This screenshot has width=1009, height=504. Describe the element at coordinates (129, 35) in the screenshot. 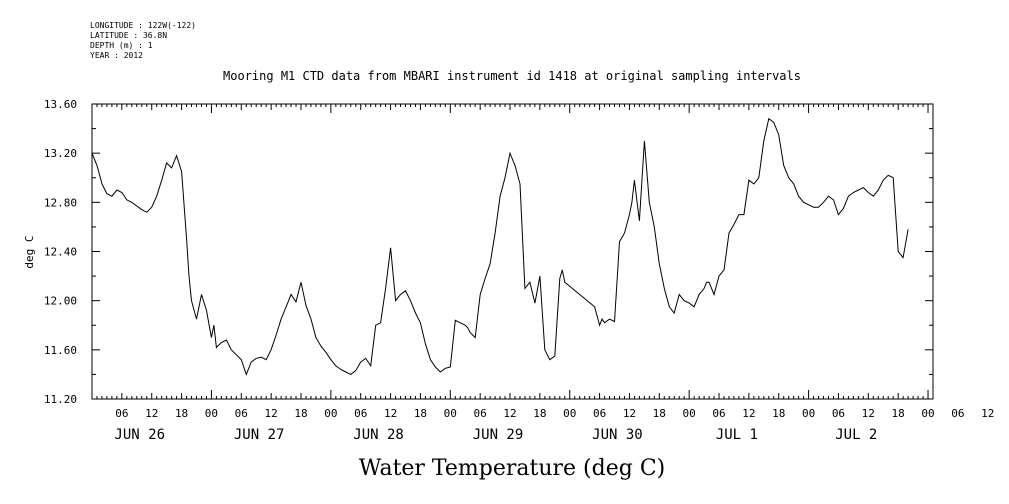

I see `meta-latitude: LATITUDE : 36.8N` at that location.